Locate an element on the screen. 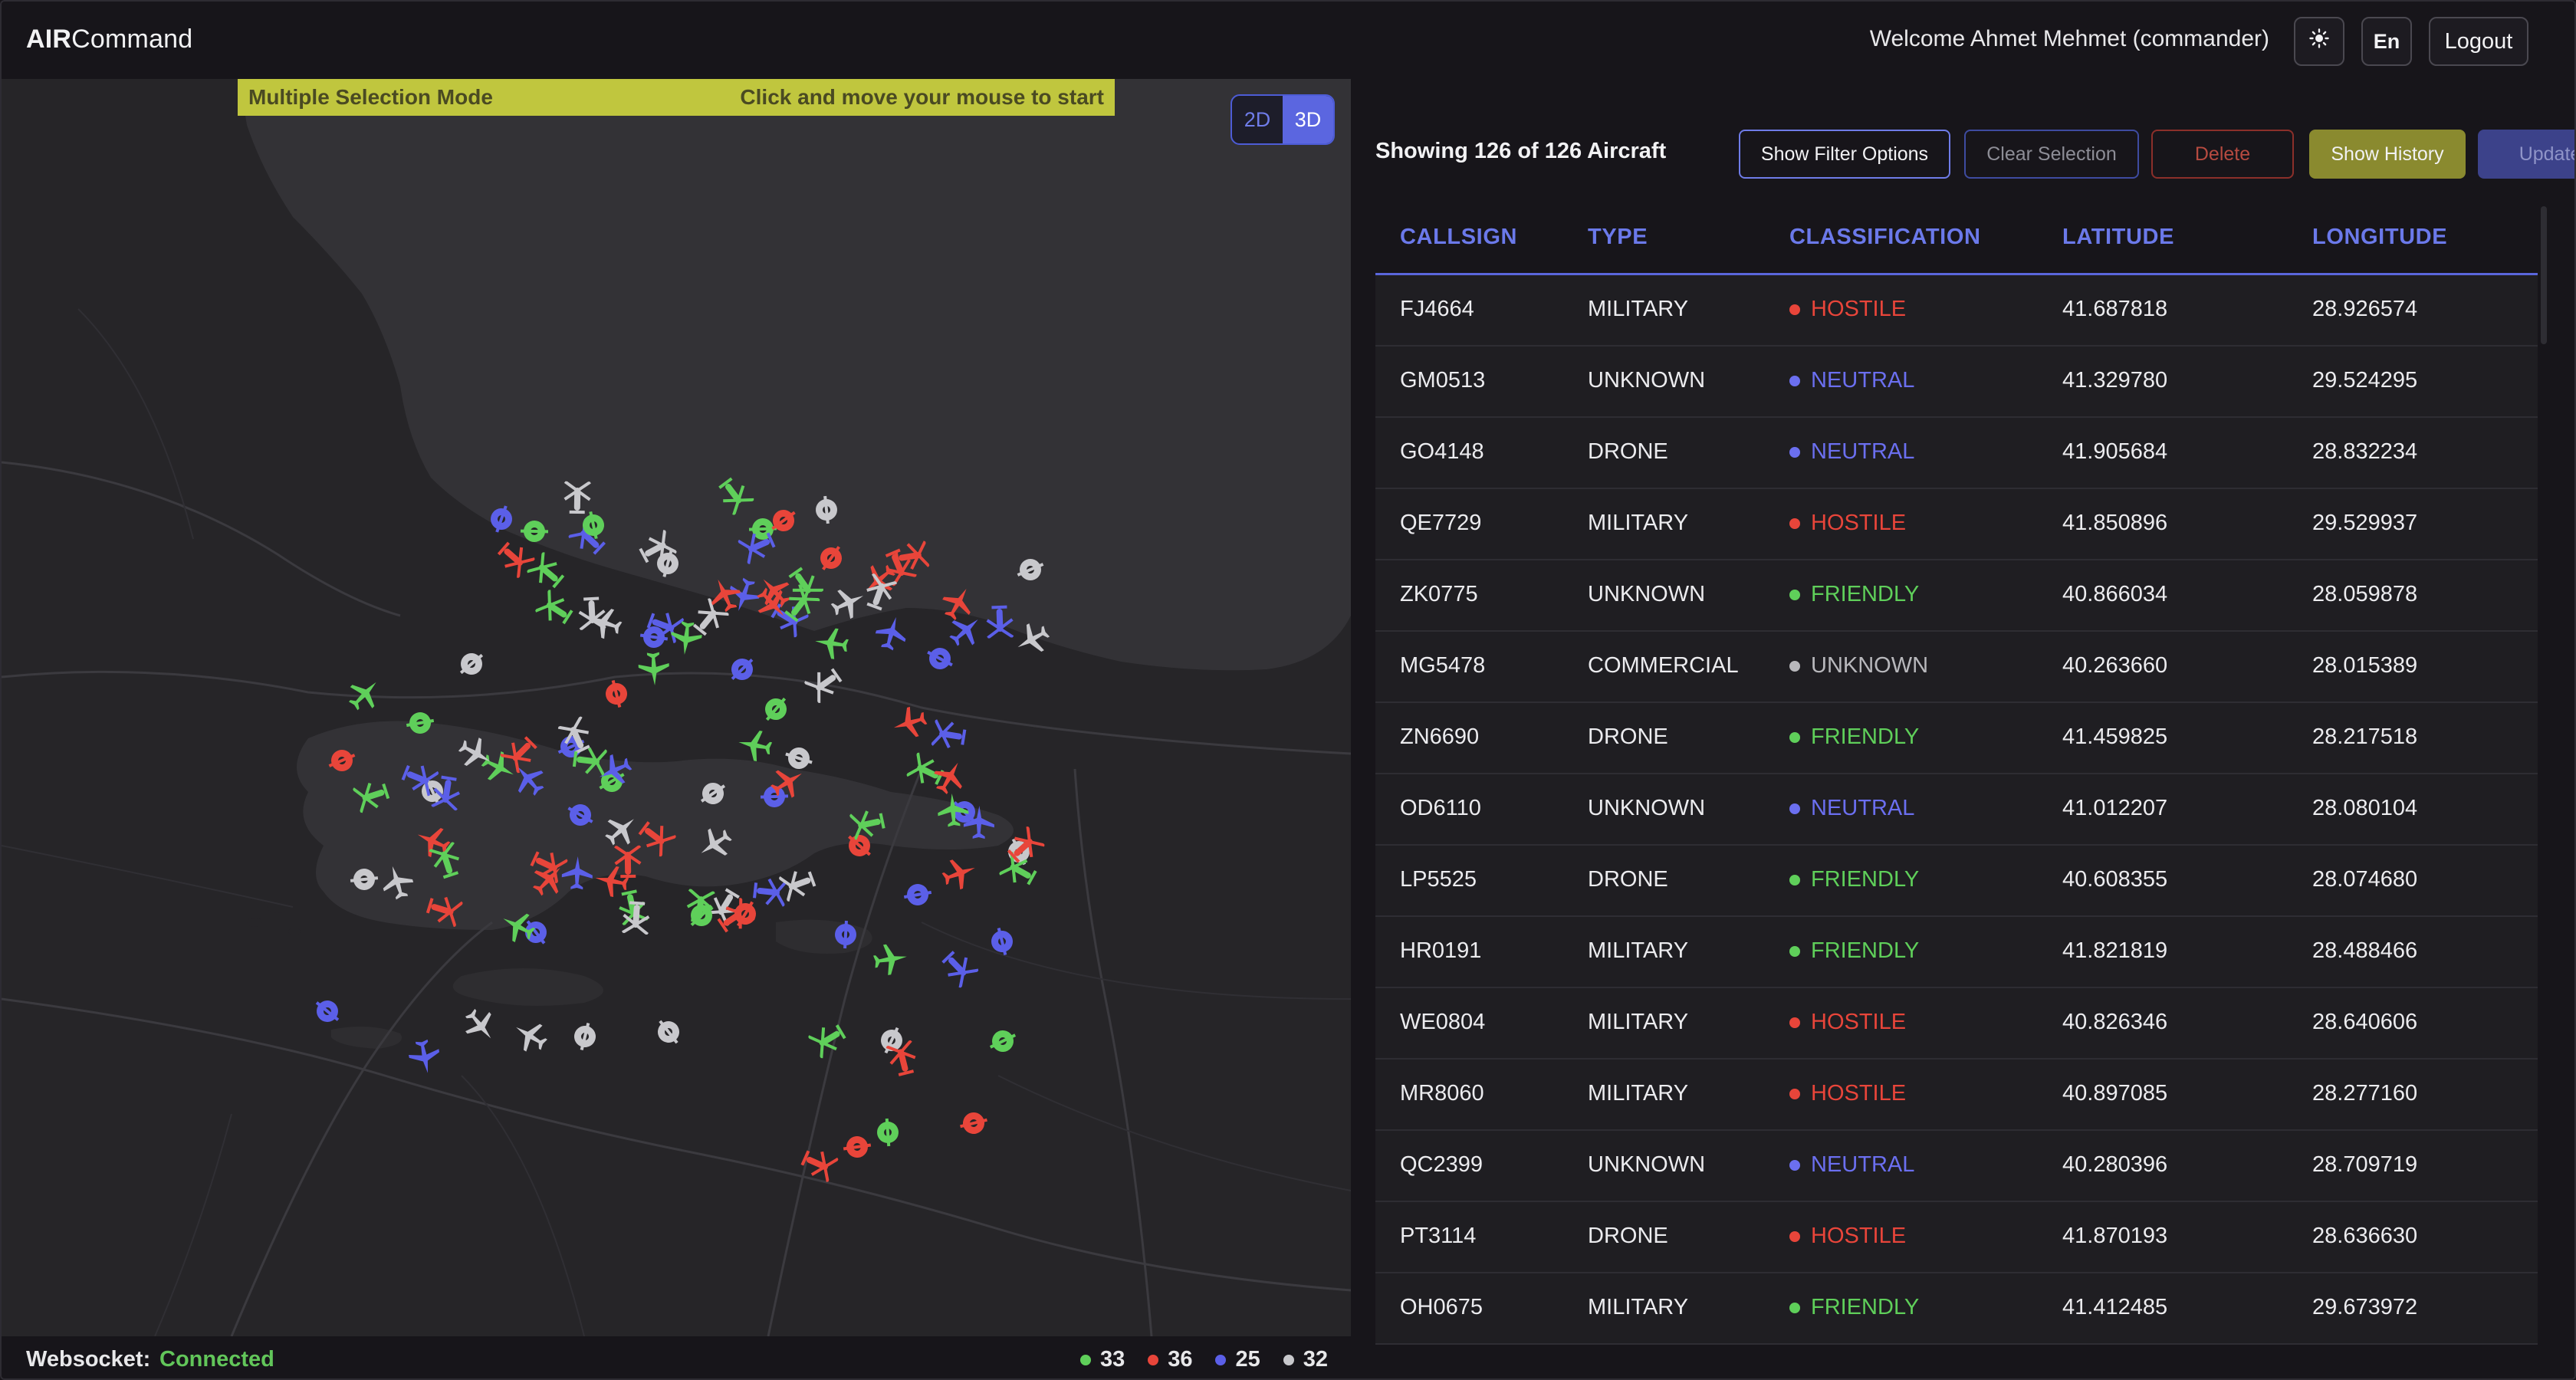  table-scrollbar is located at coordinates (2544, 275).